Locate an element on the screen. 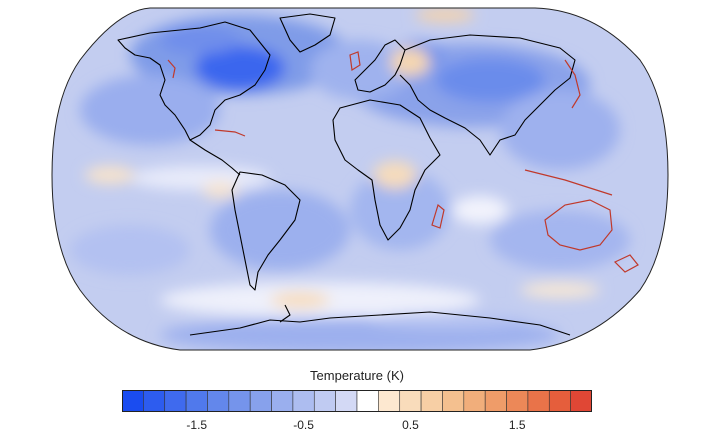  colorbar-tick-label: -1.5 is located at coordinates (197, 425).